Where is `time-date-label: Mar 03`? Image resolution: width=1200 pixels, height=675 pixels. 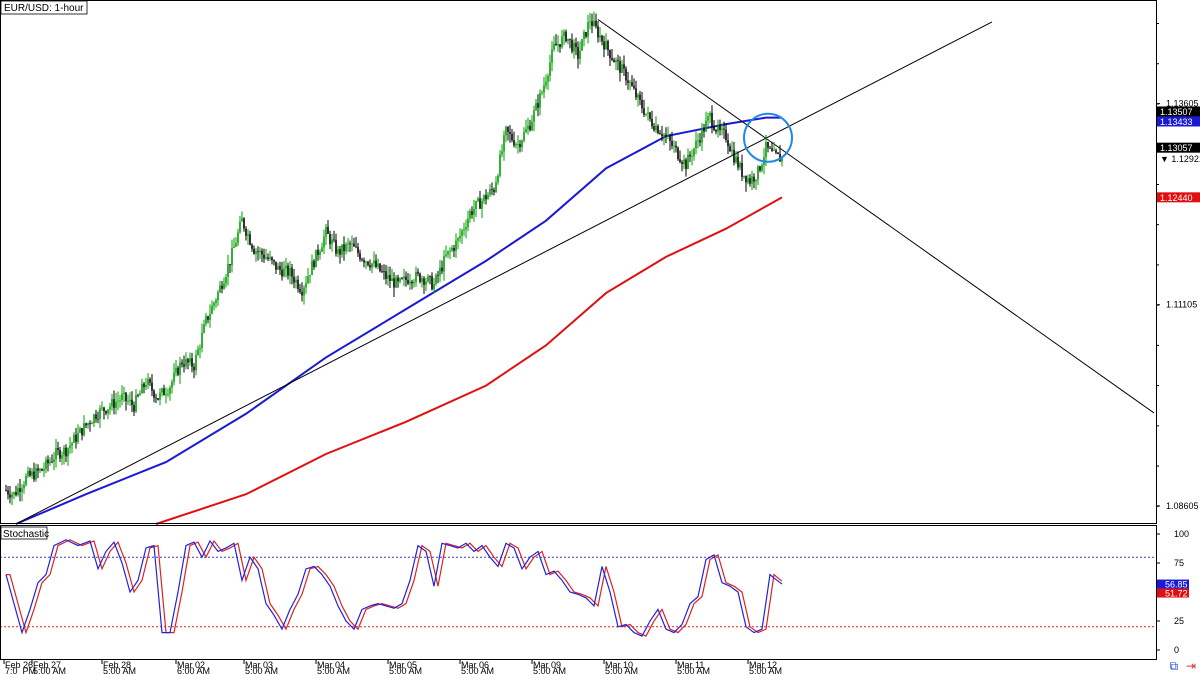 time-date-label: Mar 03 is located at coordinates (259, 665).